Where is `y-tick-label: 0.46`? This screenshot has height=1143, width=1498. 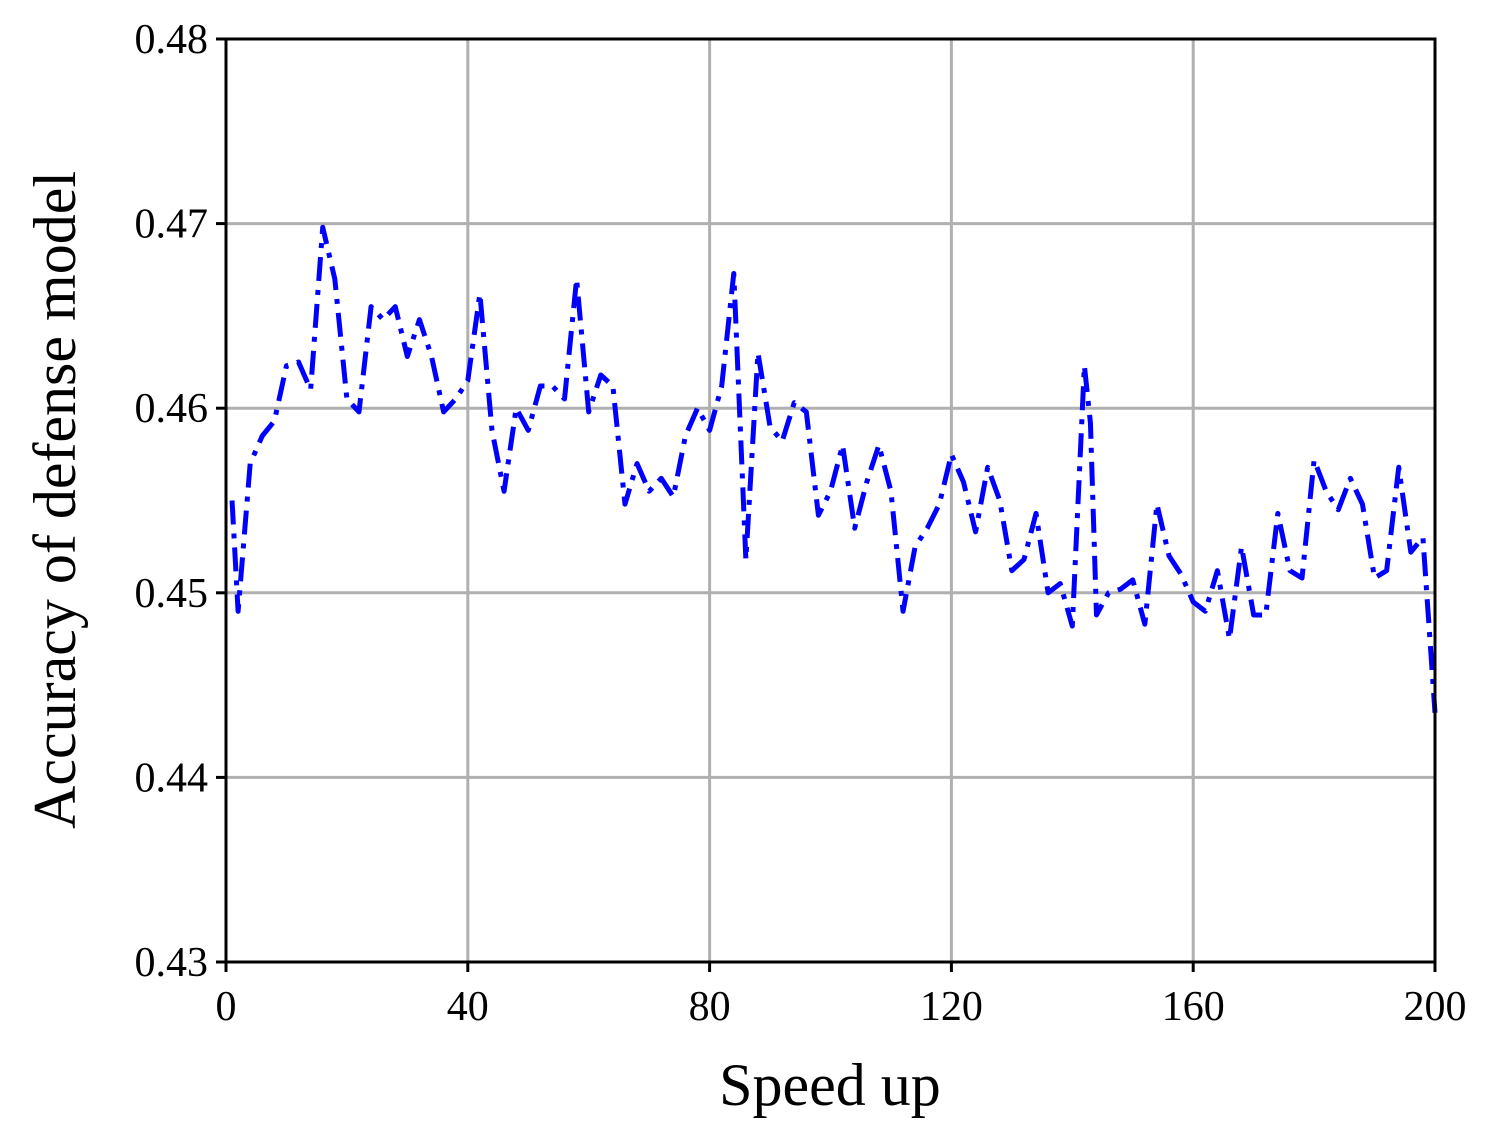
y-tick-label: 0.46 is located at coordinates (172, 409).